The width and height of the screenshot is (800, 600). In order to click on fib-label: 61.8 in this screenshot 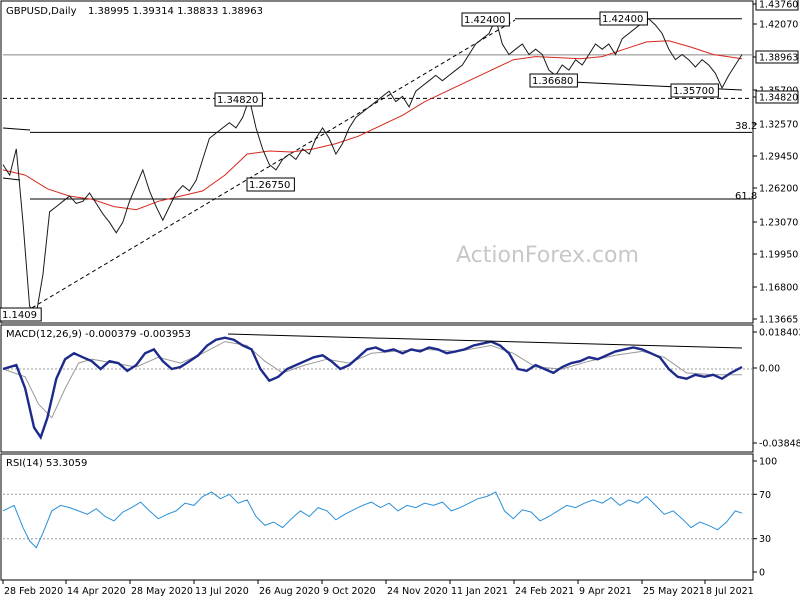, I will do `click(746, 196)`.